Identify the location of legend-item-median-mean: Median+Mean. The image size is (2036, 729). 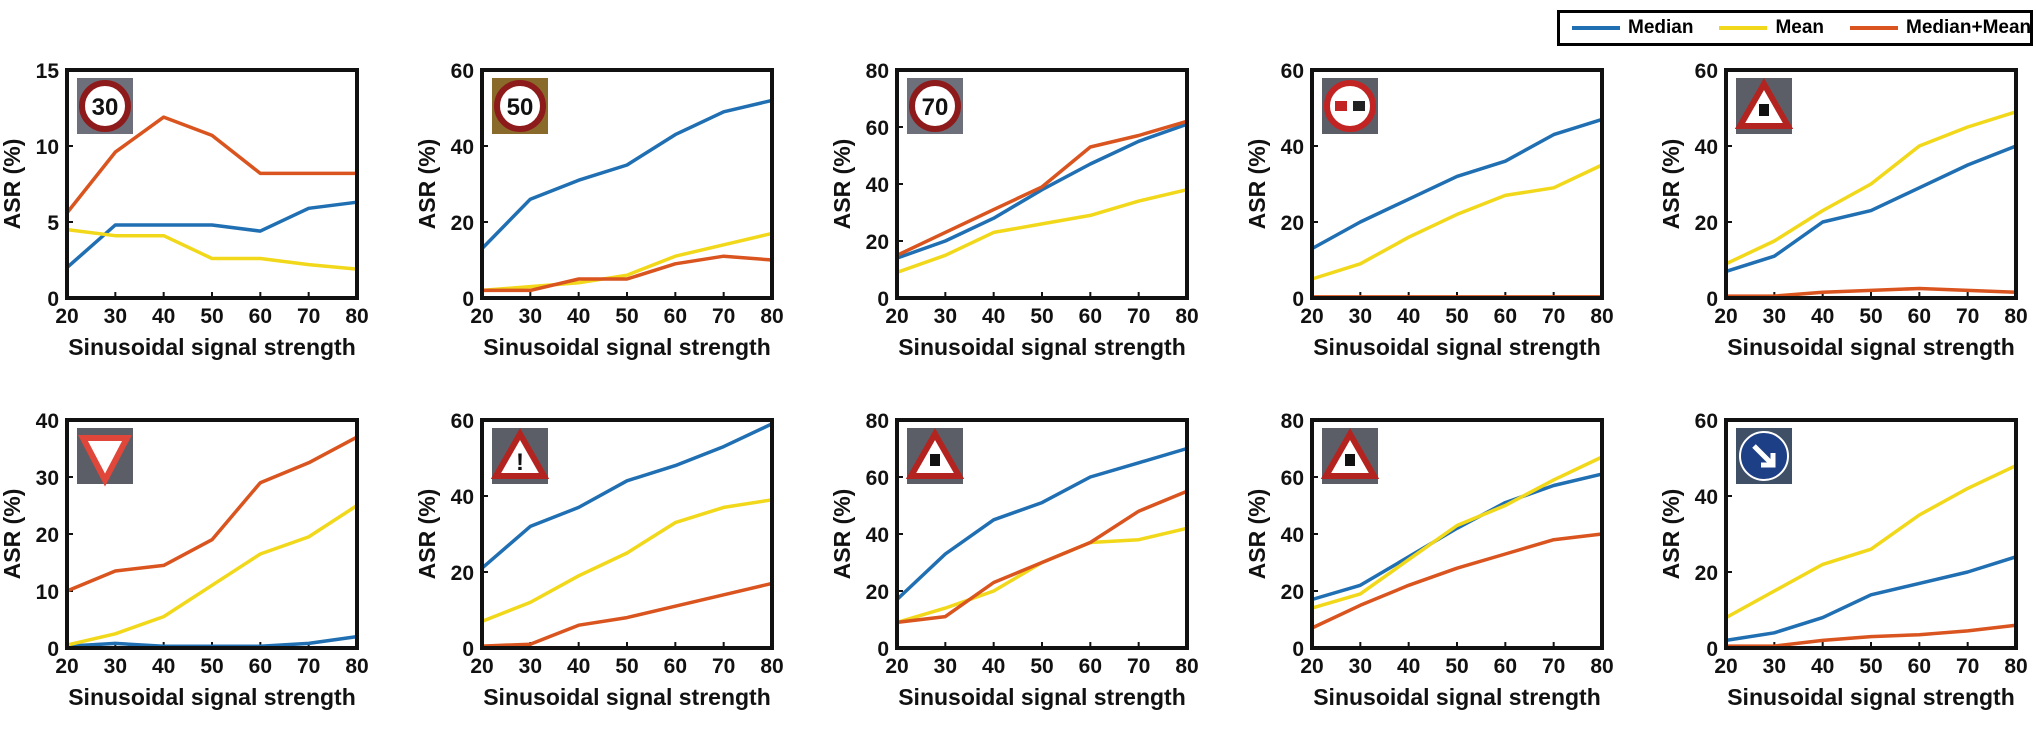
(1940, 28).